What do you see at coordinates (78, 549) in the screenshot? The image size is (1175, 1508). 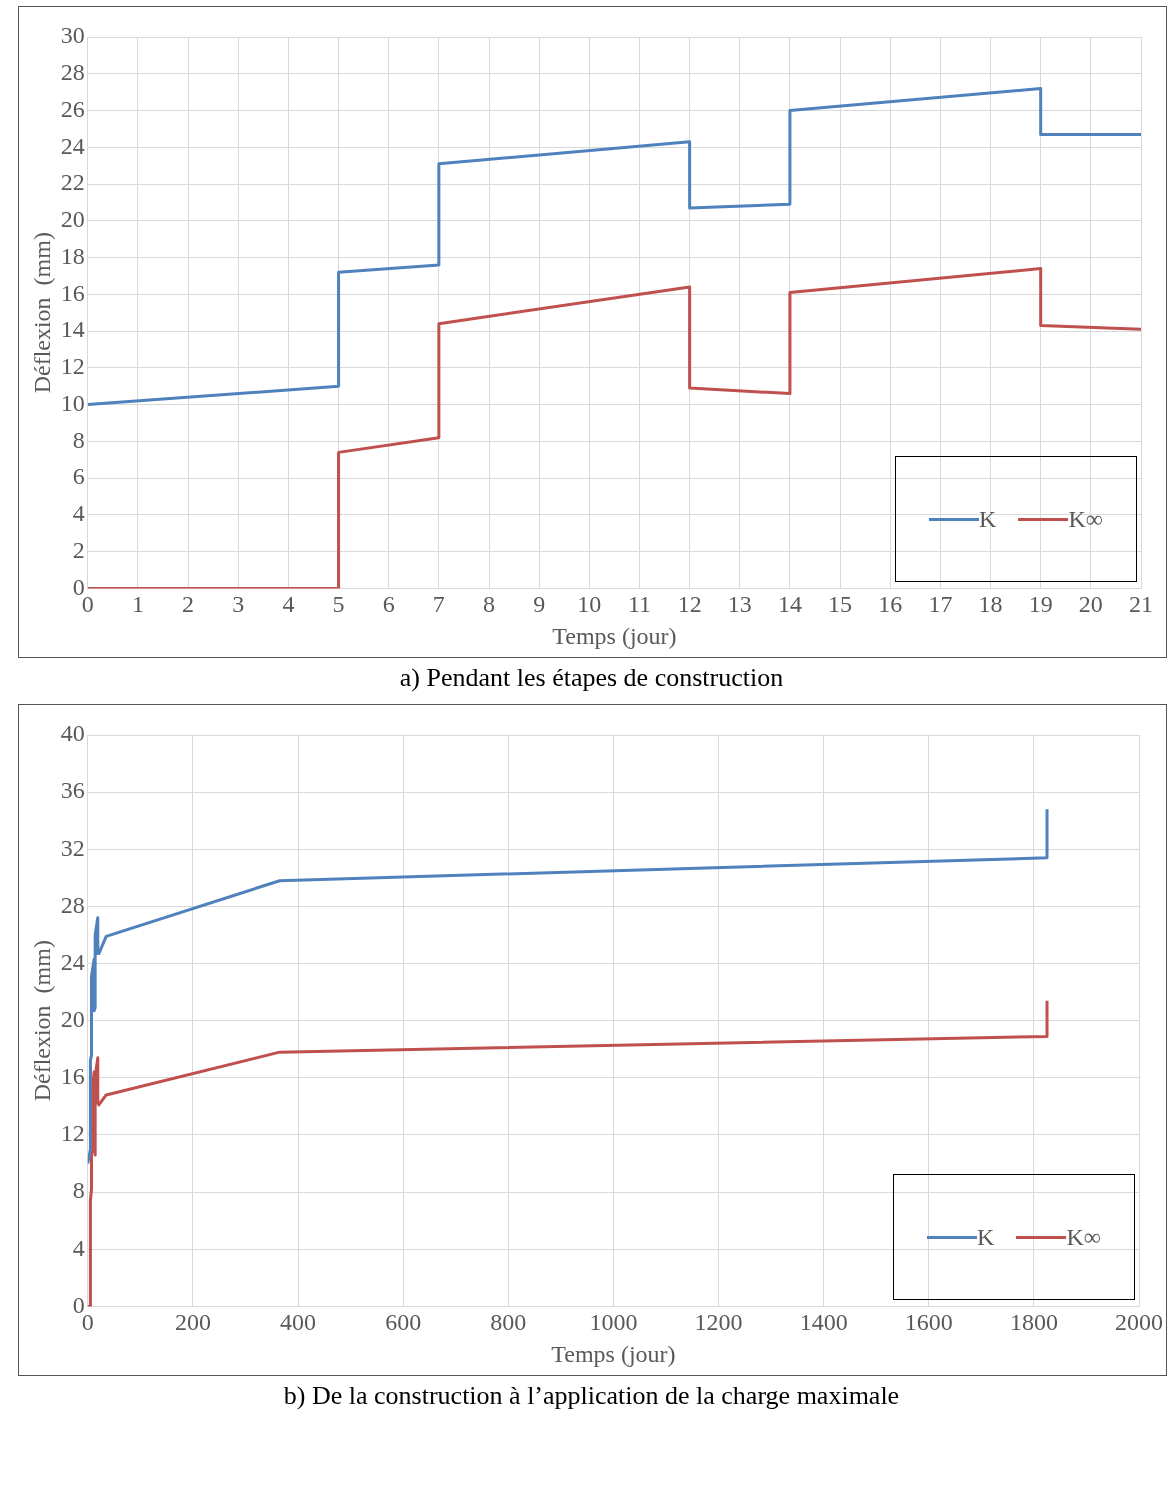 I see `y-tick-label: 2` at bounding box center [78, 549].